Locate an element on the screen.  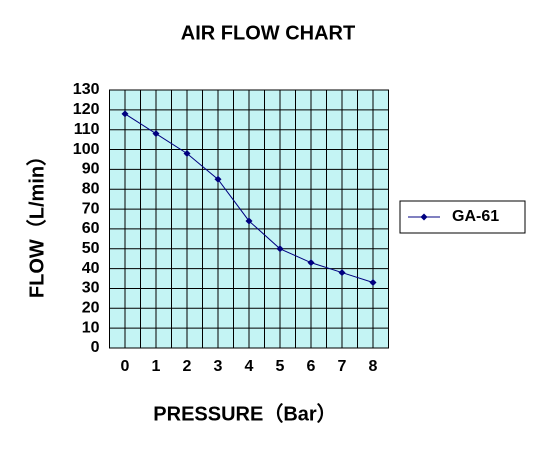
legend-marker is located at coordinates (424, 217).